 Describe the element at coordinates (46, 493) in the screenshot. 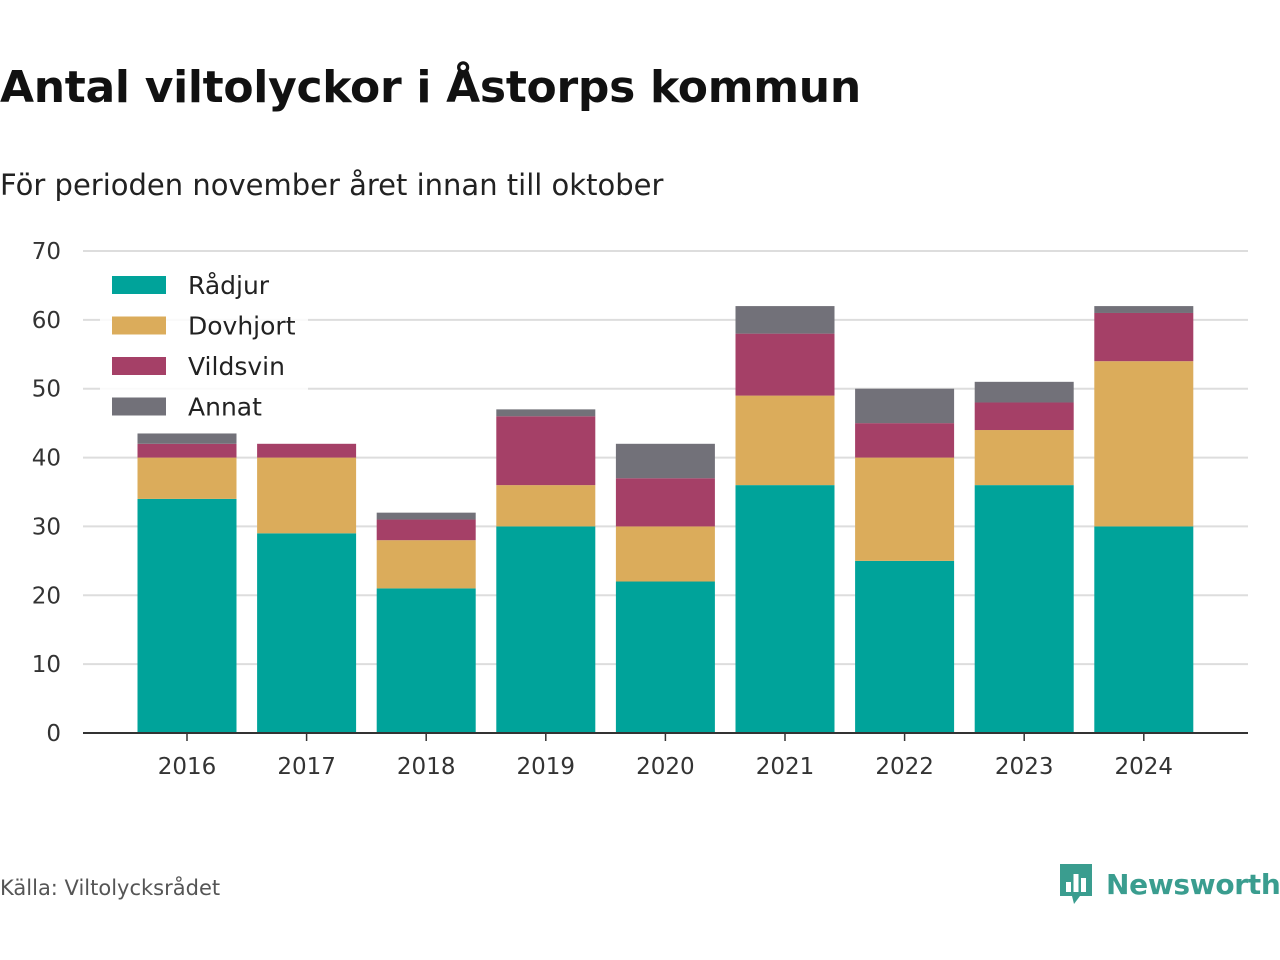

I see `y-axis-ticks: 0 10 20 30 40 50 60 70` at that location.